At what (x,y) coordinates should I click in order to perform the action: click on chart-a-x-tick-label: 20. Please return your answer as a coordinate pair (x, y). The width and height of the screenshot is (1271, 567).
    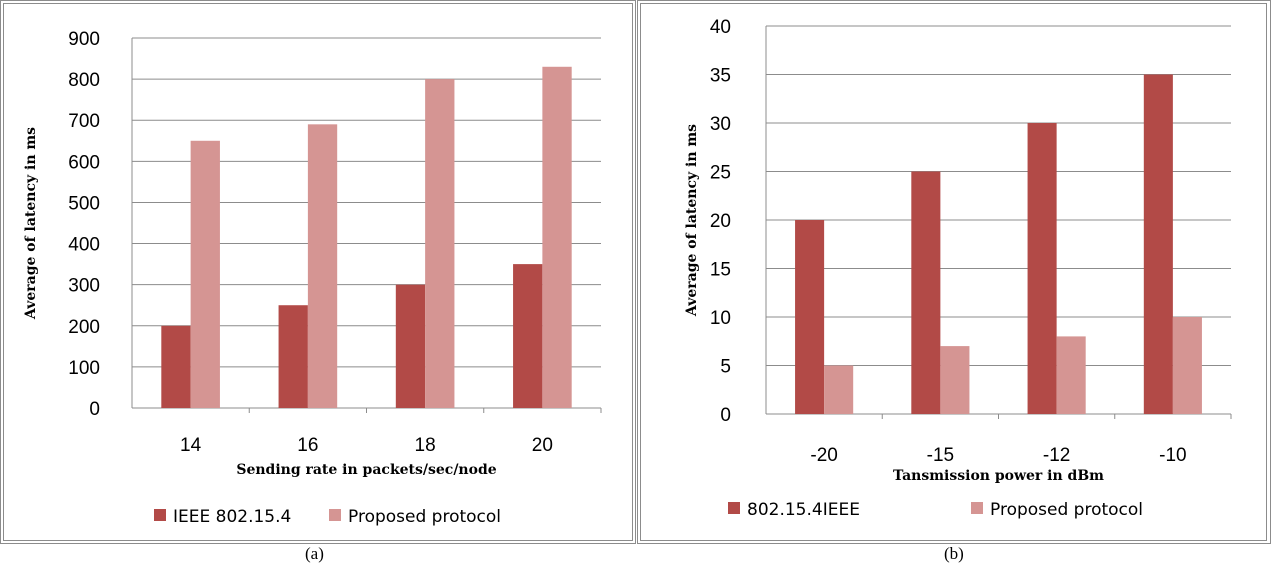
    Looking at the image, I should click on (542, 445).